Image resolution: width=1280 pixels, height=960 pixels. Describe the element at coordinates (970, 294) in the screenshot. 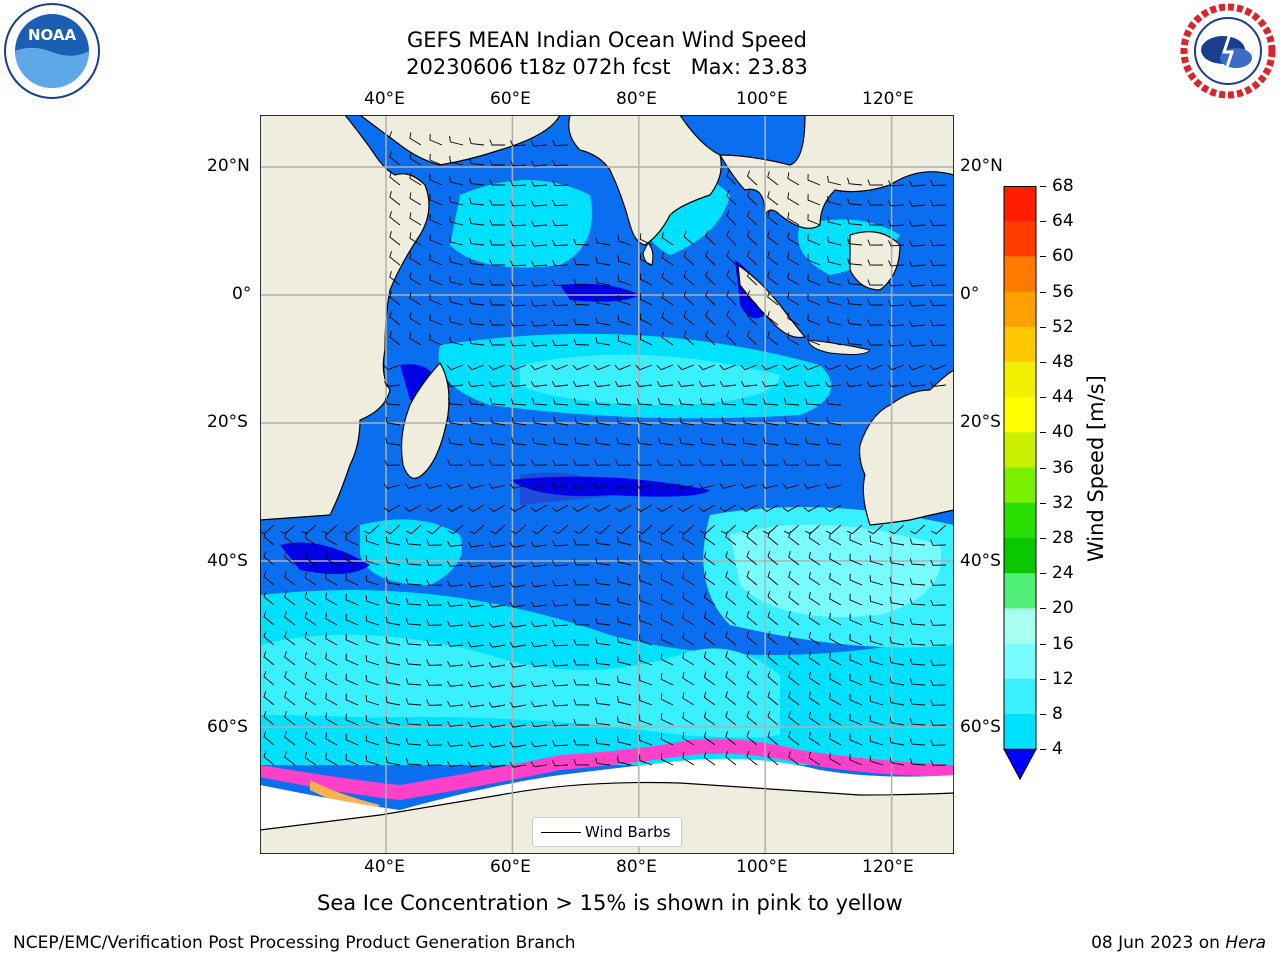

I see `lat-label-right-0: 0°` at that location.